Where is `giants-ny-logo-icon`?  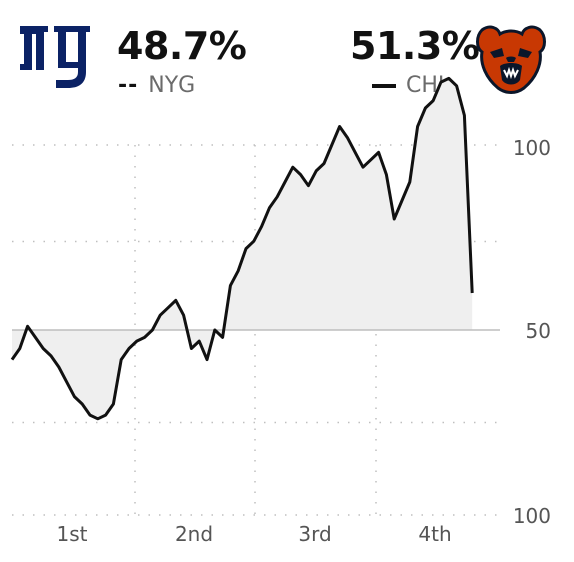 giants-ny-logo-icon is located at coordinates (55, 55).